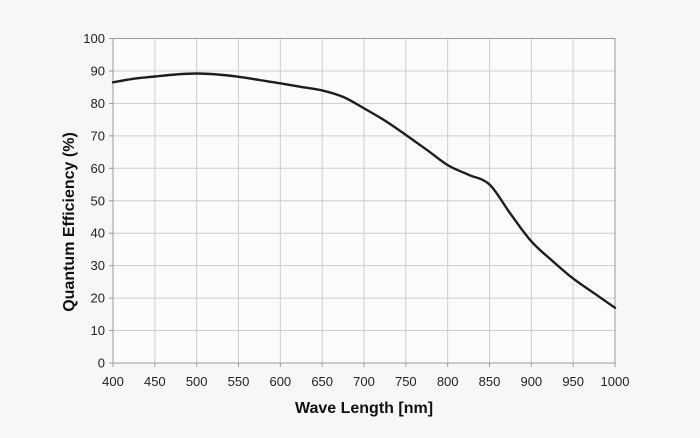 This screenshot has height=438, width=700. I want to click on y-tick-label: 100, so click(94, 38).